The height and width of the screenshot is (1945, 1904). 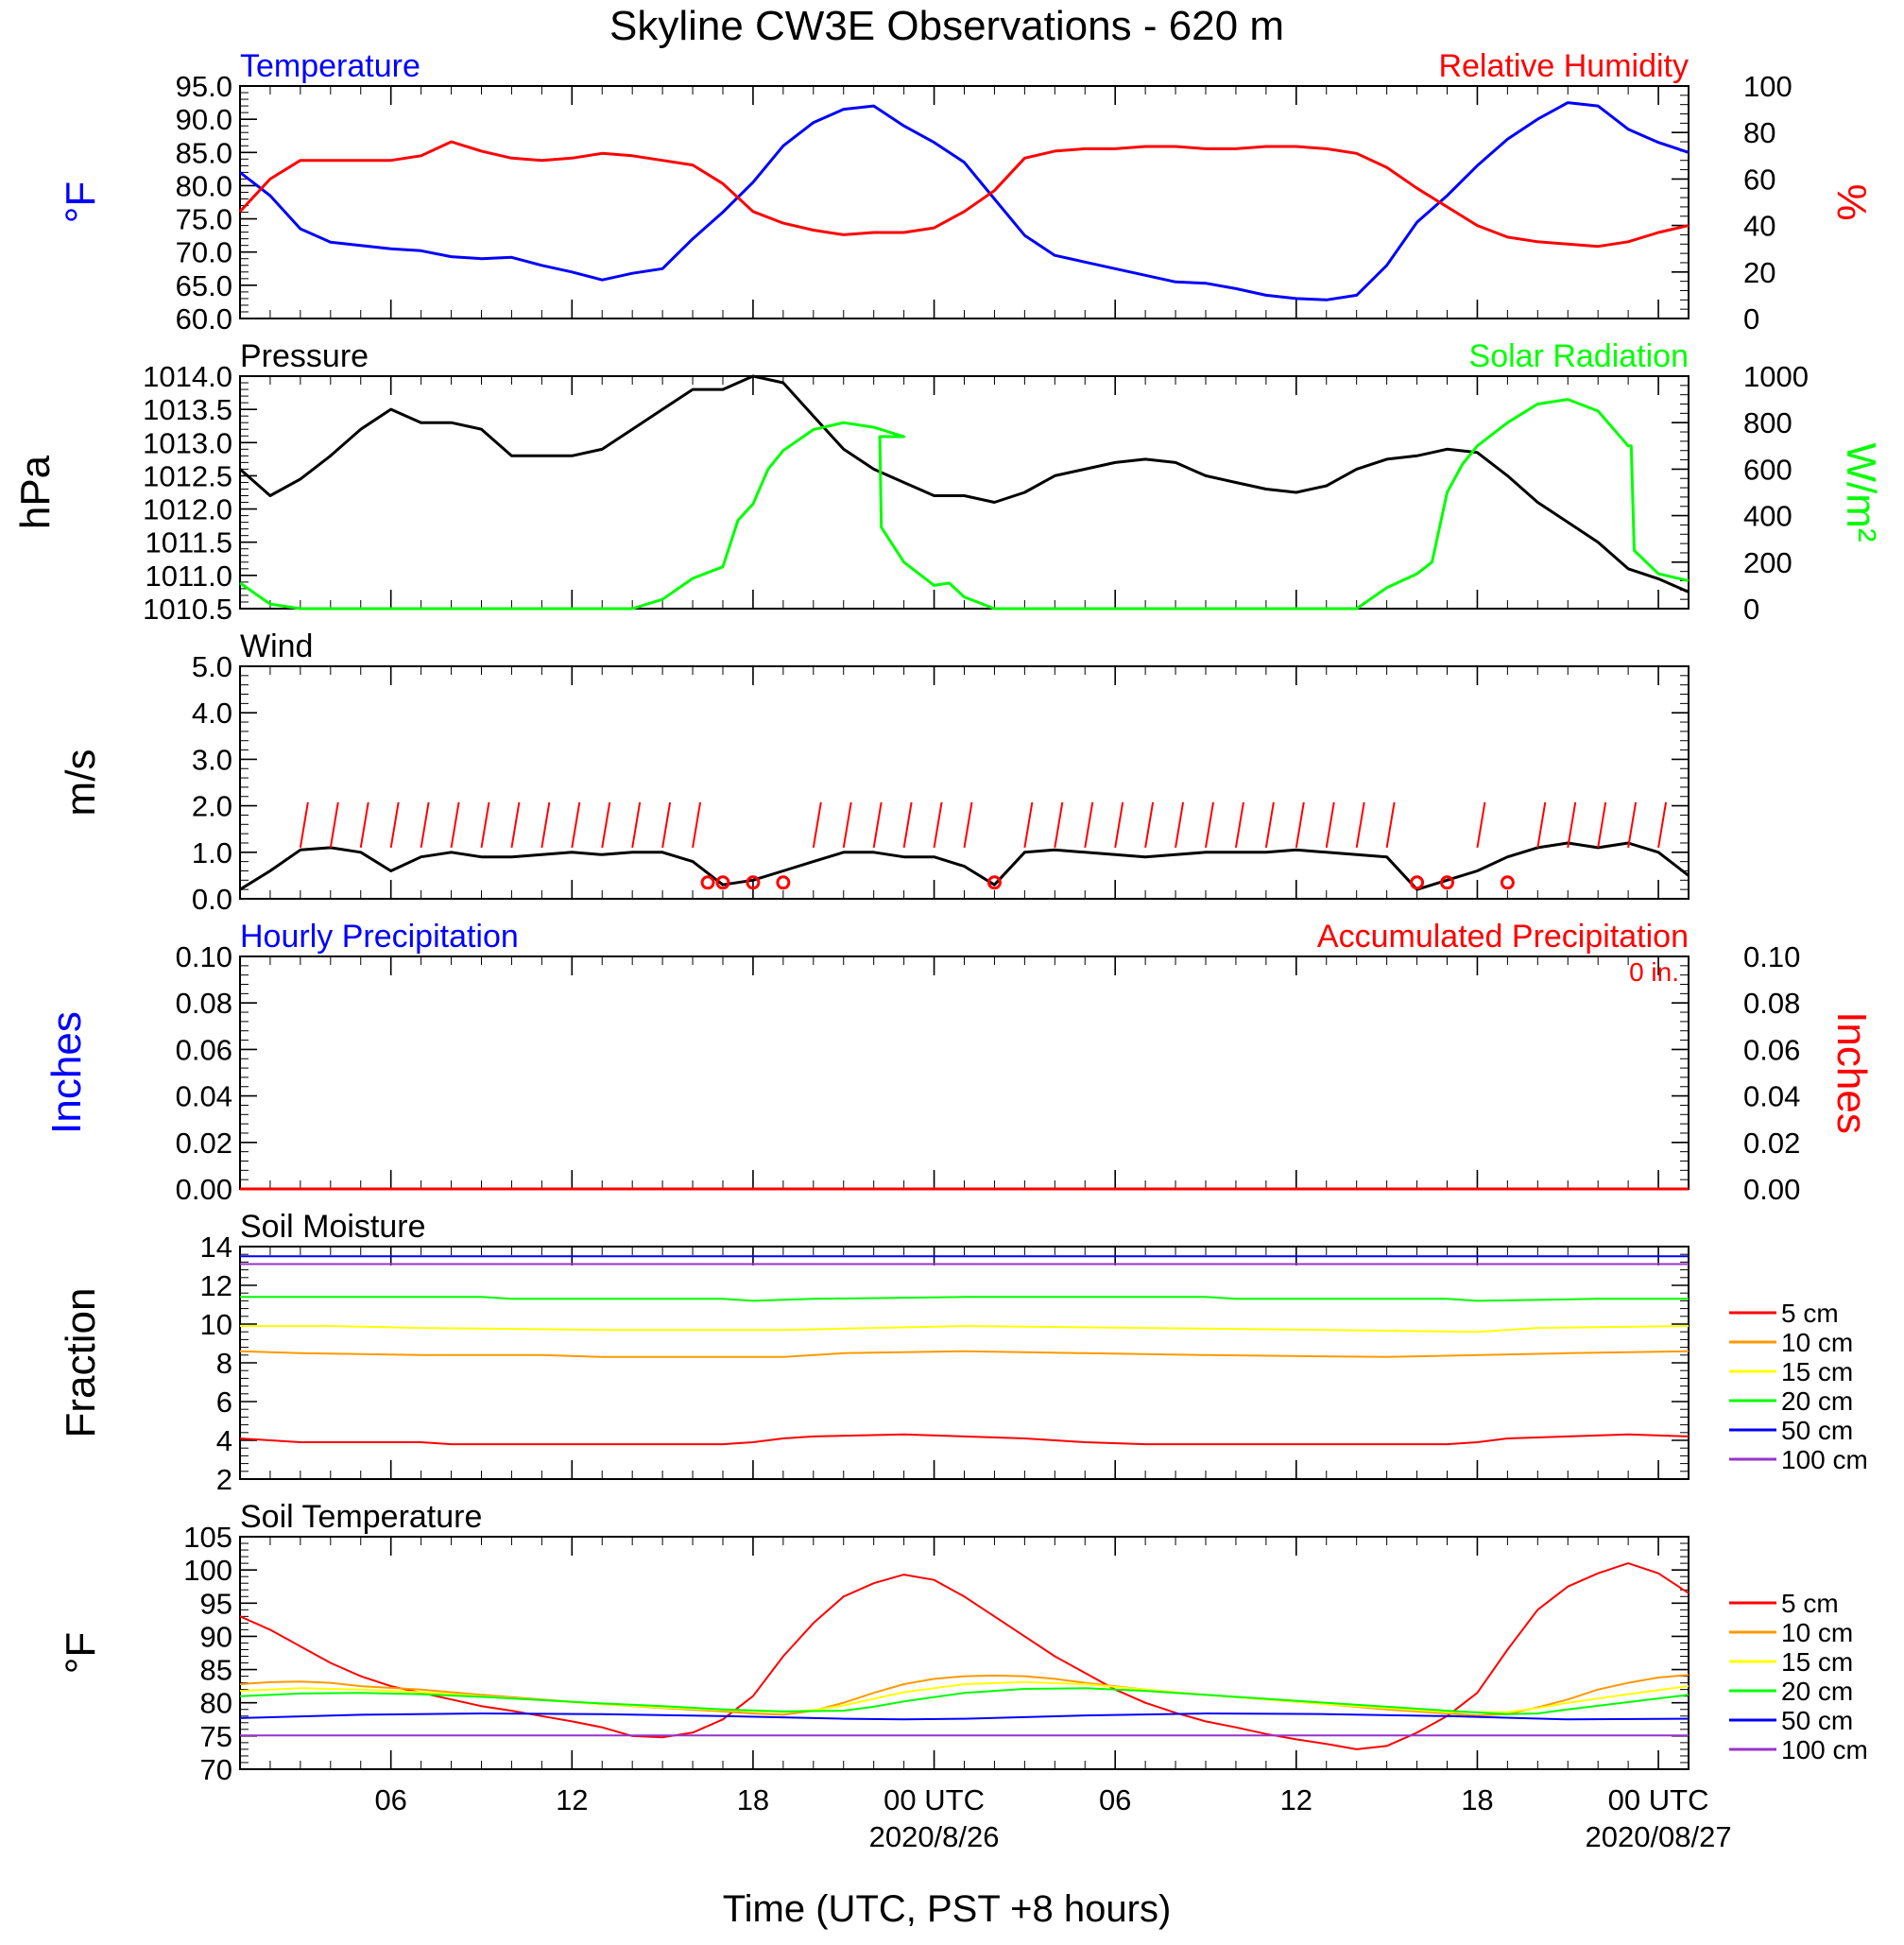 I want to click on series-line-relative-humidity, so click(x=964, y=194).